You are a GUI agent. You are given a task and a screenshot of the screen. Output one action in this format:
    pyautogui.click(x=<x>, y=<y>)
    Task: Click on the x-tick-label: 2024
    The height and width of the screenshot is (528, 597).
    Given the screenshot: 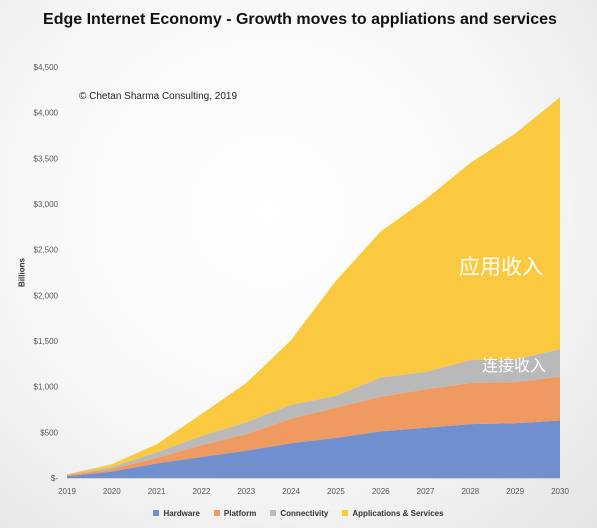 What is the action you would take?
    pyautogui.click(x=291, y=491)
    